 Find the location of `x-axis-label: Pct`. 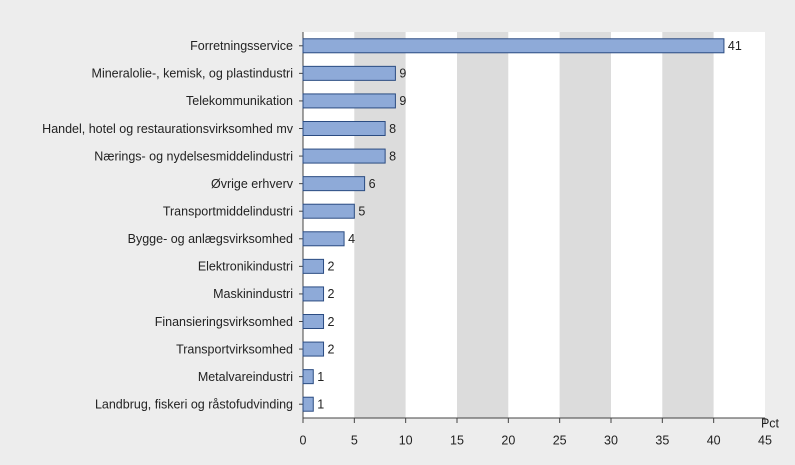

x-axis-label: Pct is located at coordinates (770, 423).